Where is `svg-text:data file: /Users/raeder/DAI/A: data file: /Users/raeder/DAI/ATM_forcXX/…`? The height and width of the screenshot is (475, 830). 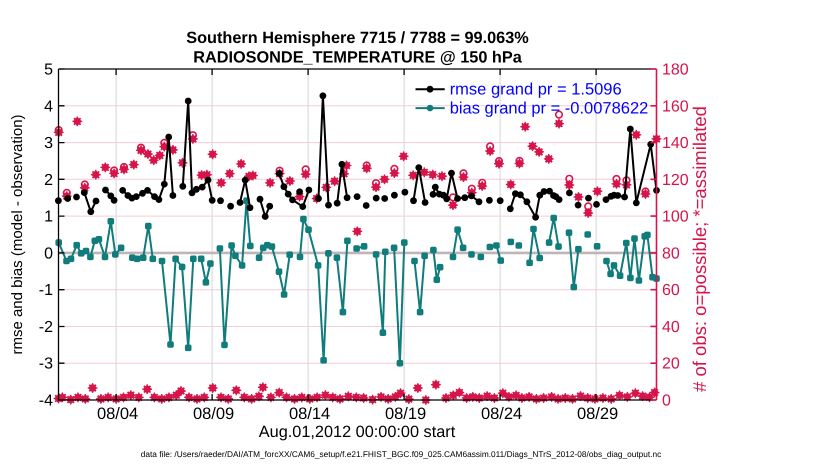 svg-text:data file: /Users/raeder/DAI/A: data file: /Users/raeder/DAI/ATM_forcXX/… is located at coordinates (401, 454).